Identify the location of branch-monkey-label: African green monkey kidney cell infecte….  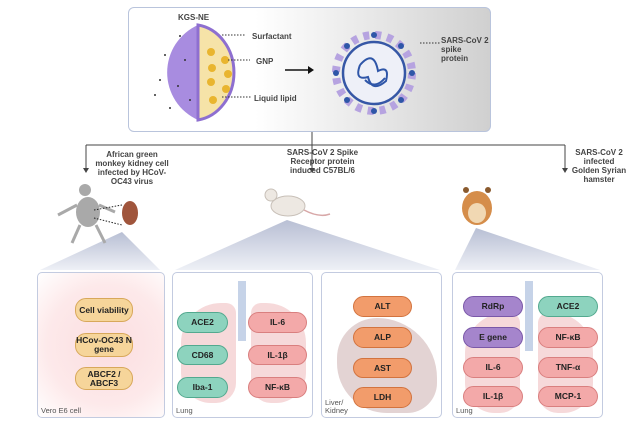
(132, 168).